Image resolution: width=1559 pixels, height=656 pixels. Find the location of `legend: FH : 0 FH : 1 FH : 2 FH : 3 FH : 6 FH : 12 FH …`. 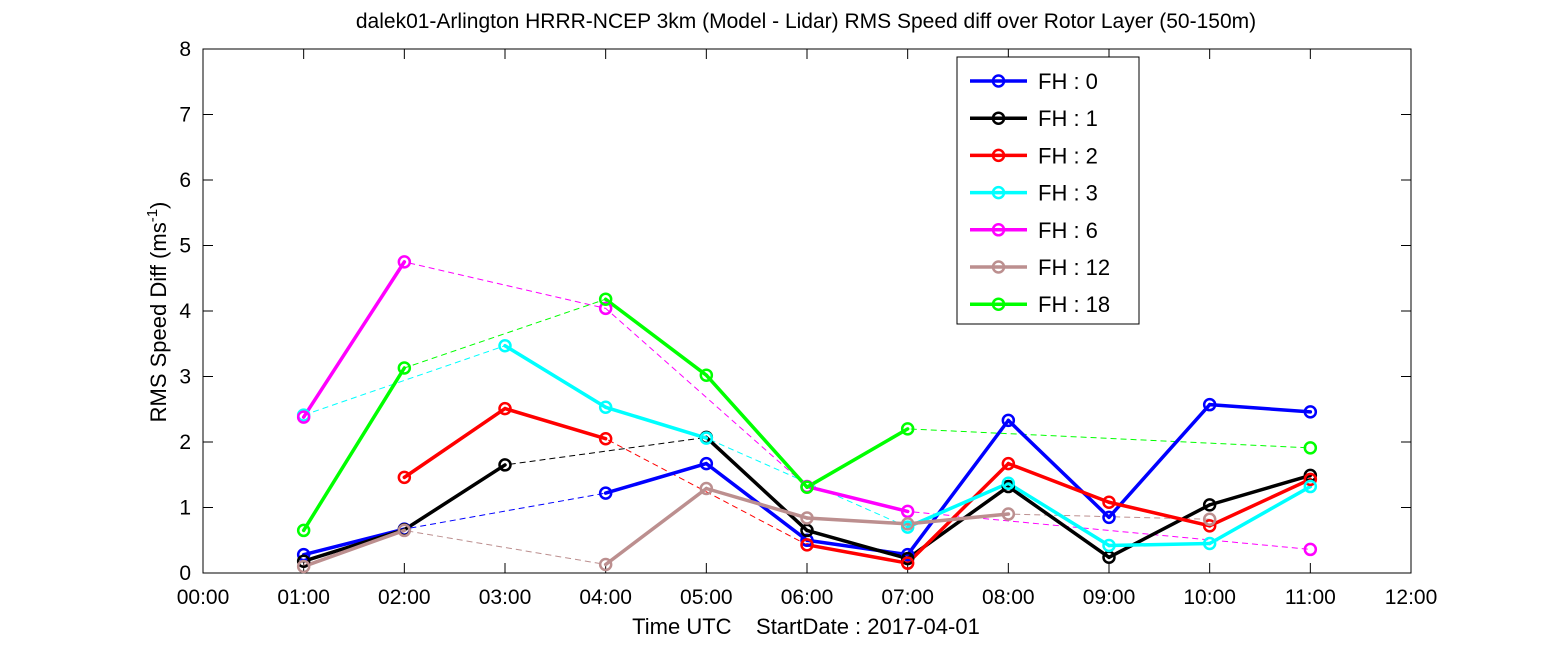

legend: FH : 0 FH : 1 FH : 2 FH : 3 FH : 6 FH : 12 FH … is located at coordinates (1048, 190).